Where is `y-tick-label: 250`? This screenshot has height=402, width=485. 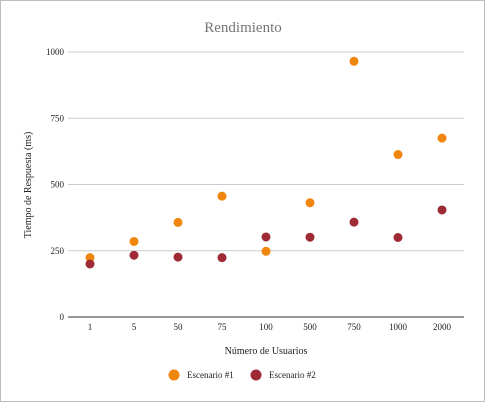
y-tick-label: 250 is located at coordinates (58, 251).